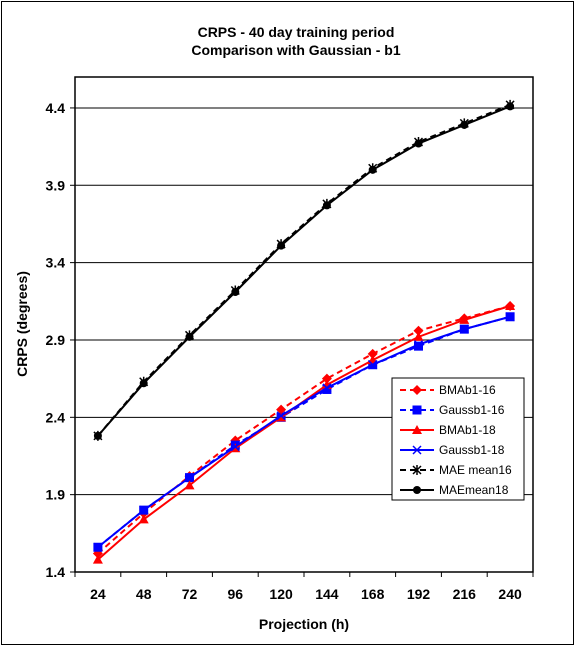 This screenshot has width=577, height=648. I want to click on legend-label: BMAb1-18, so click(467, 430).